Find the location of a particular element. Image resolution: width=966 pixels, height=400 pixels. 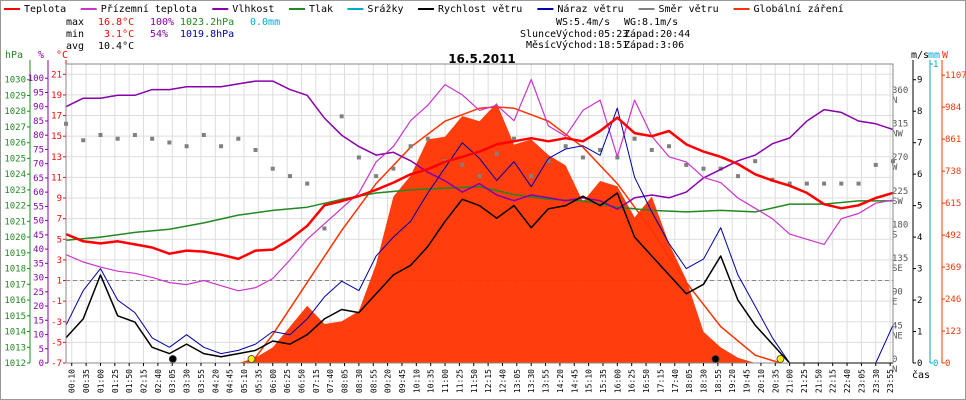

x-tick-label-18: 07:40 is located at coordinates (330, 381).